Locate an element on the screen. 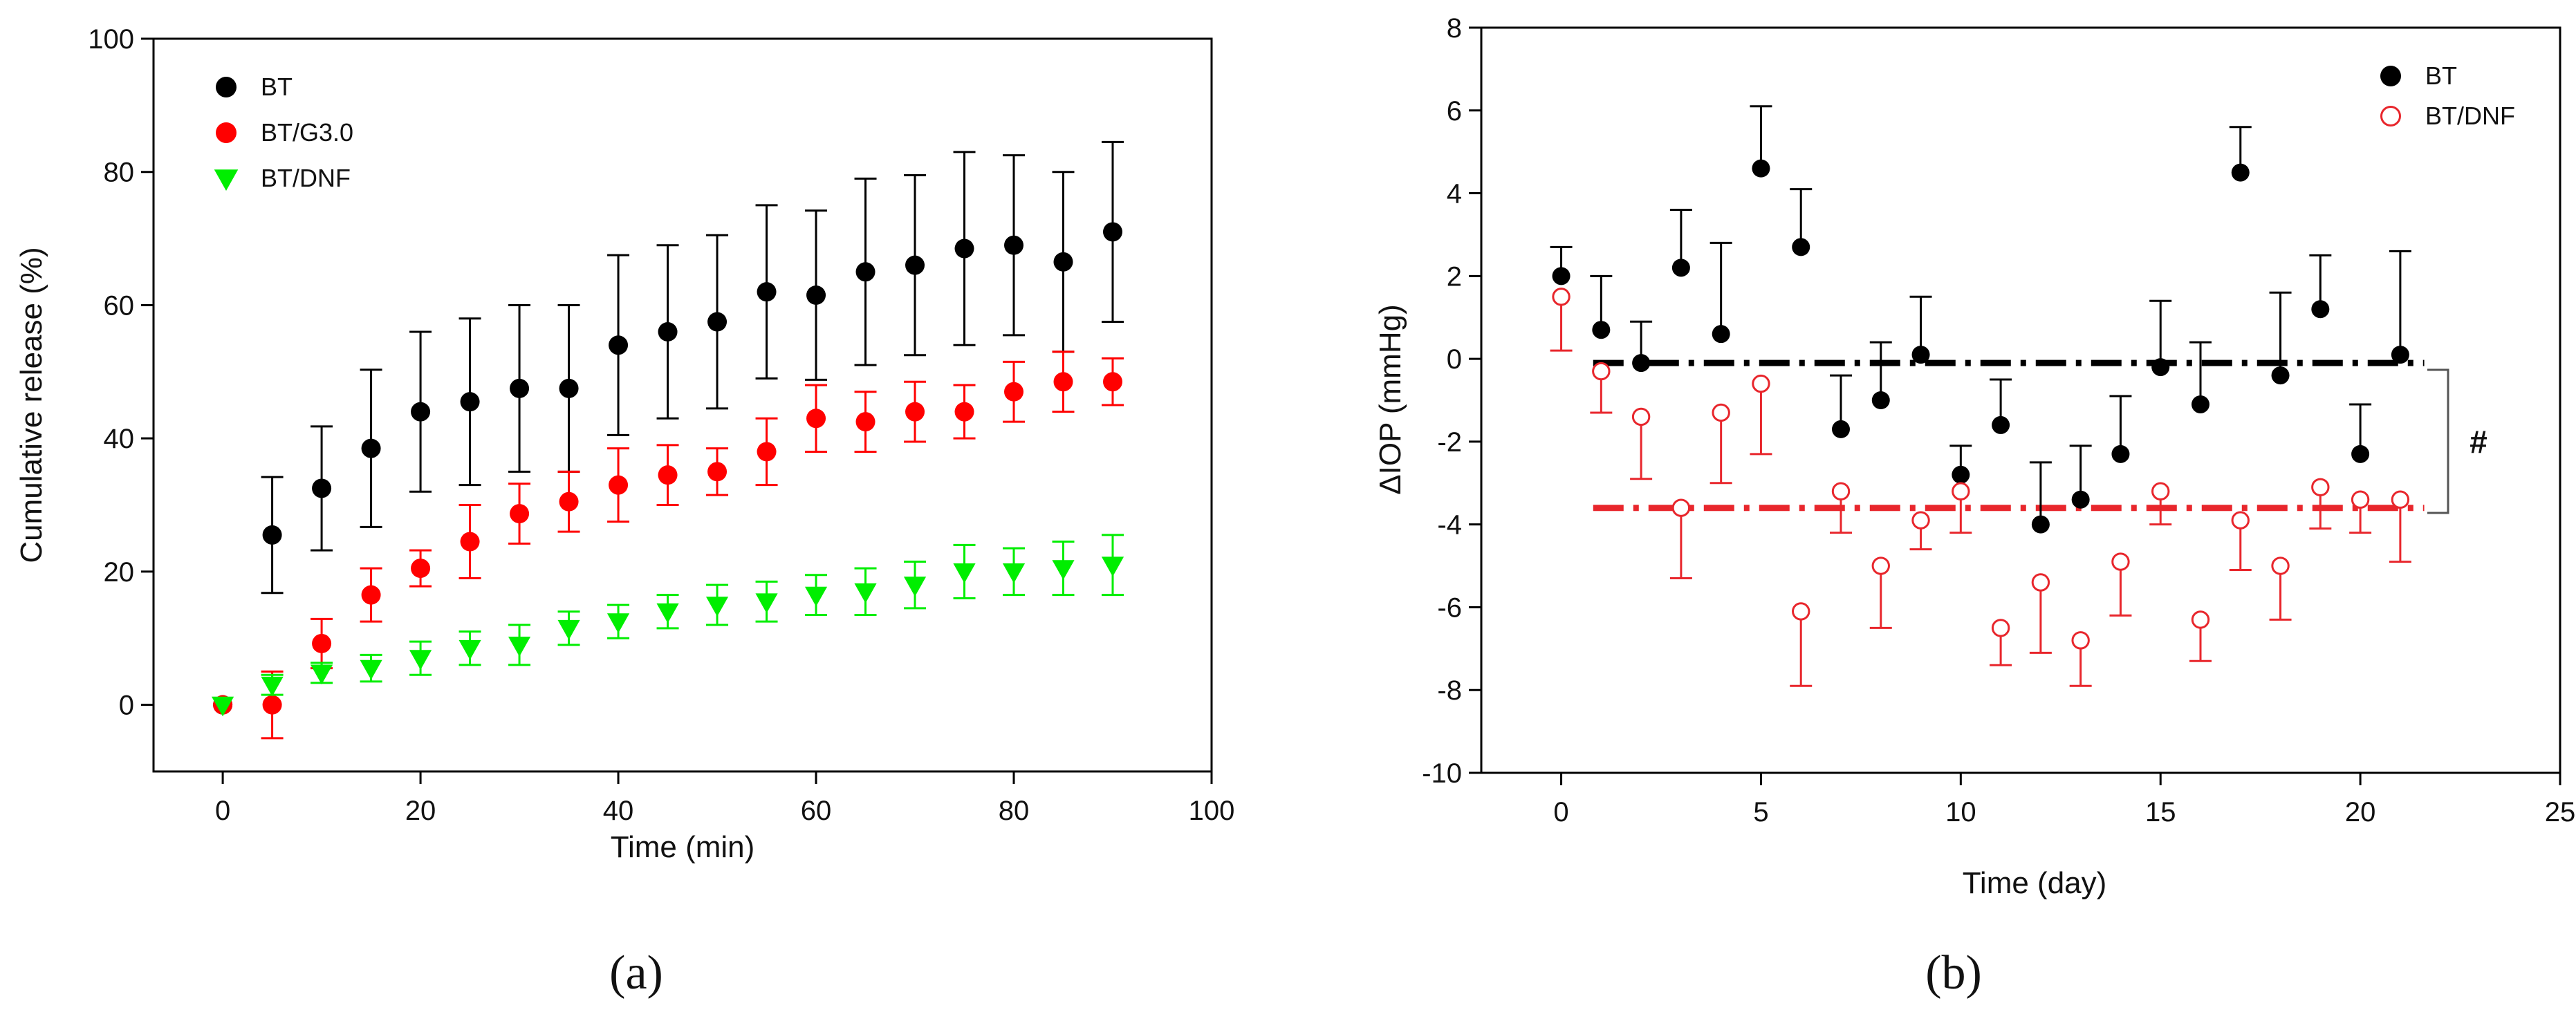  panel-b-y-tick-label: -2 is located at coordinates (1449, 442).